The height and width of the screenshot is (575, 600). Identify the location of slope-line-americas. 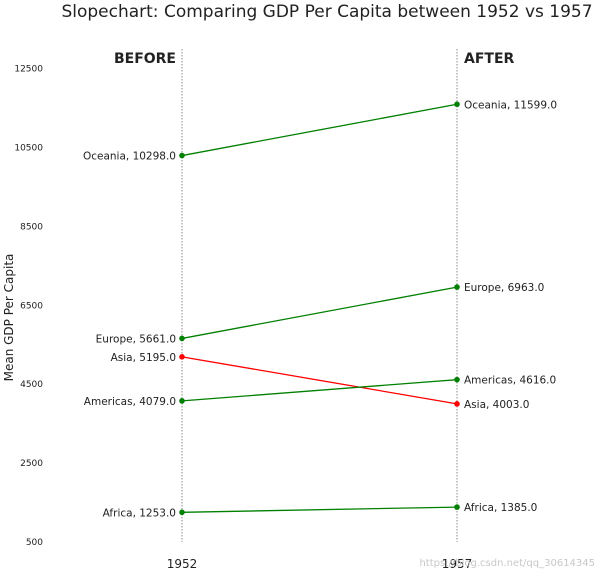
(319, 390).